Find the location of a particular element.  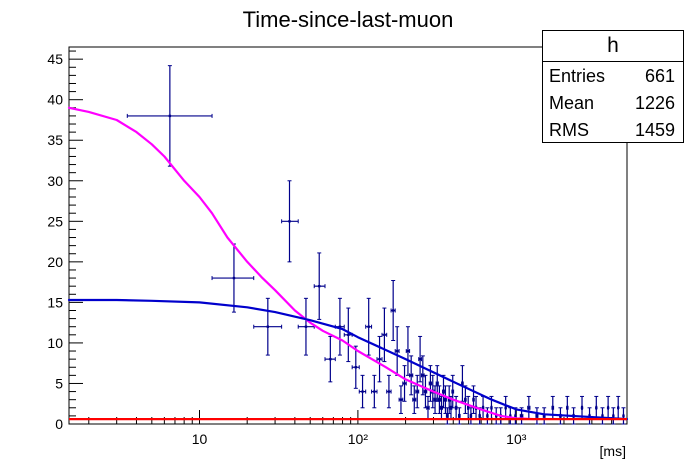

y-tick-label: 20 is located at coordinates (55, 262).